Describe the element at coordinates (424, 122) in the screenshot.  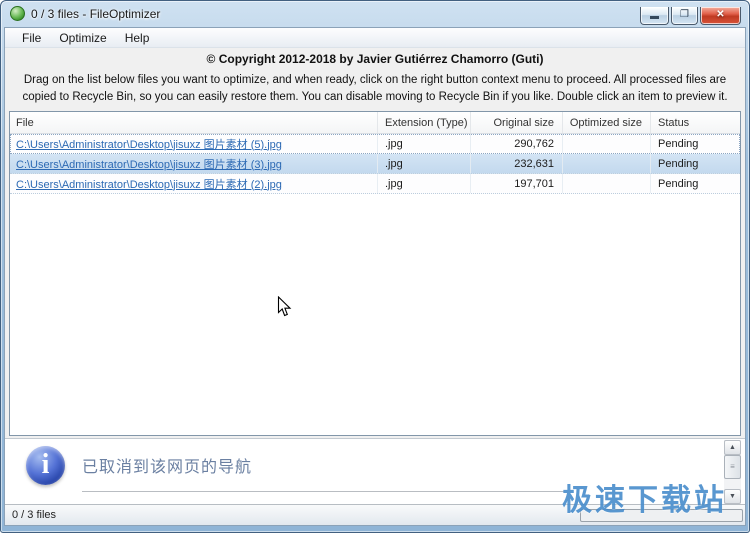
I see `column-header-extension: Extension (Type)` at that location.